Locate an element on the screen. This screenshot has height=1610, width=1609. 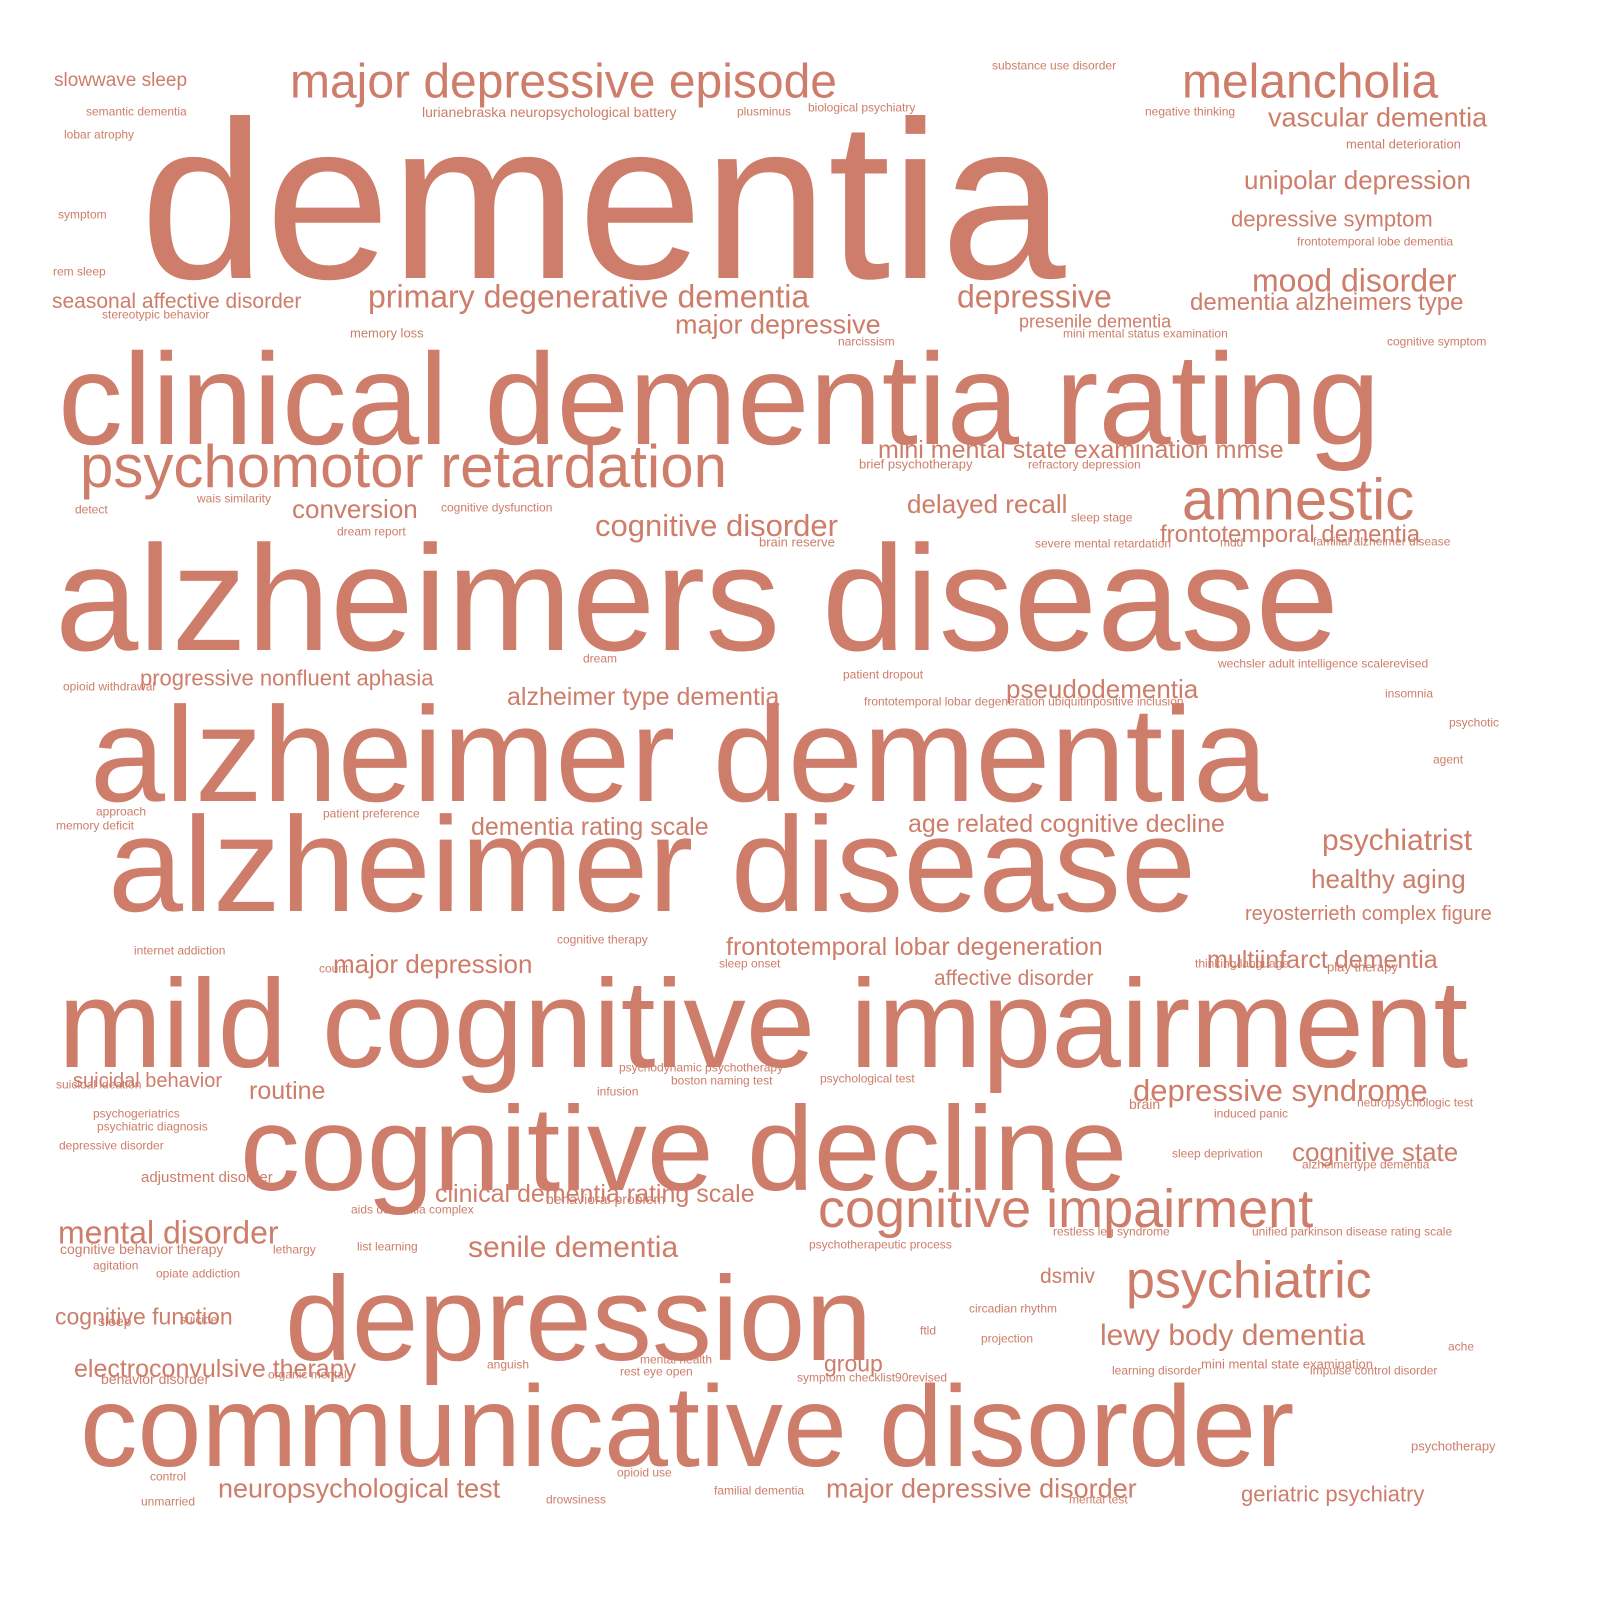
word-mild-cognitive-impairment: mild cognitive impairment is located at coordinates (763, 1024).